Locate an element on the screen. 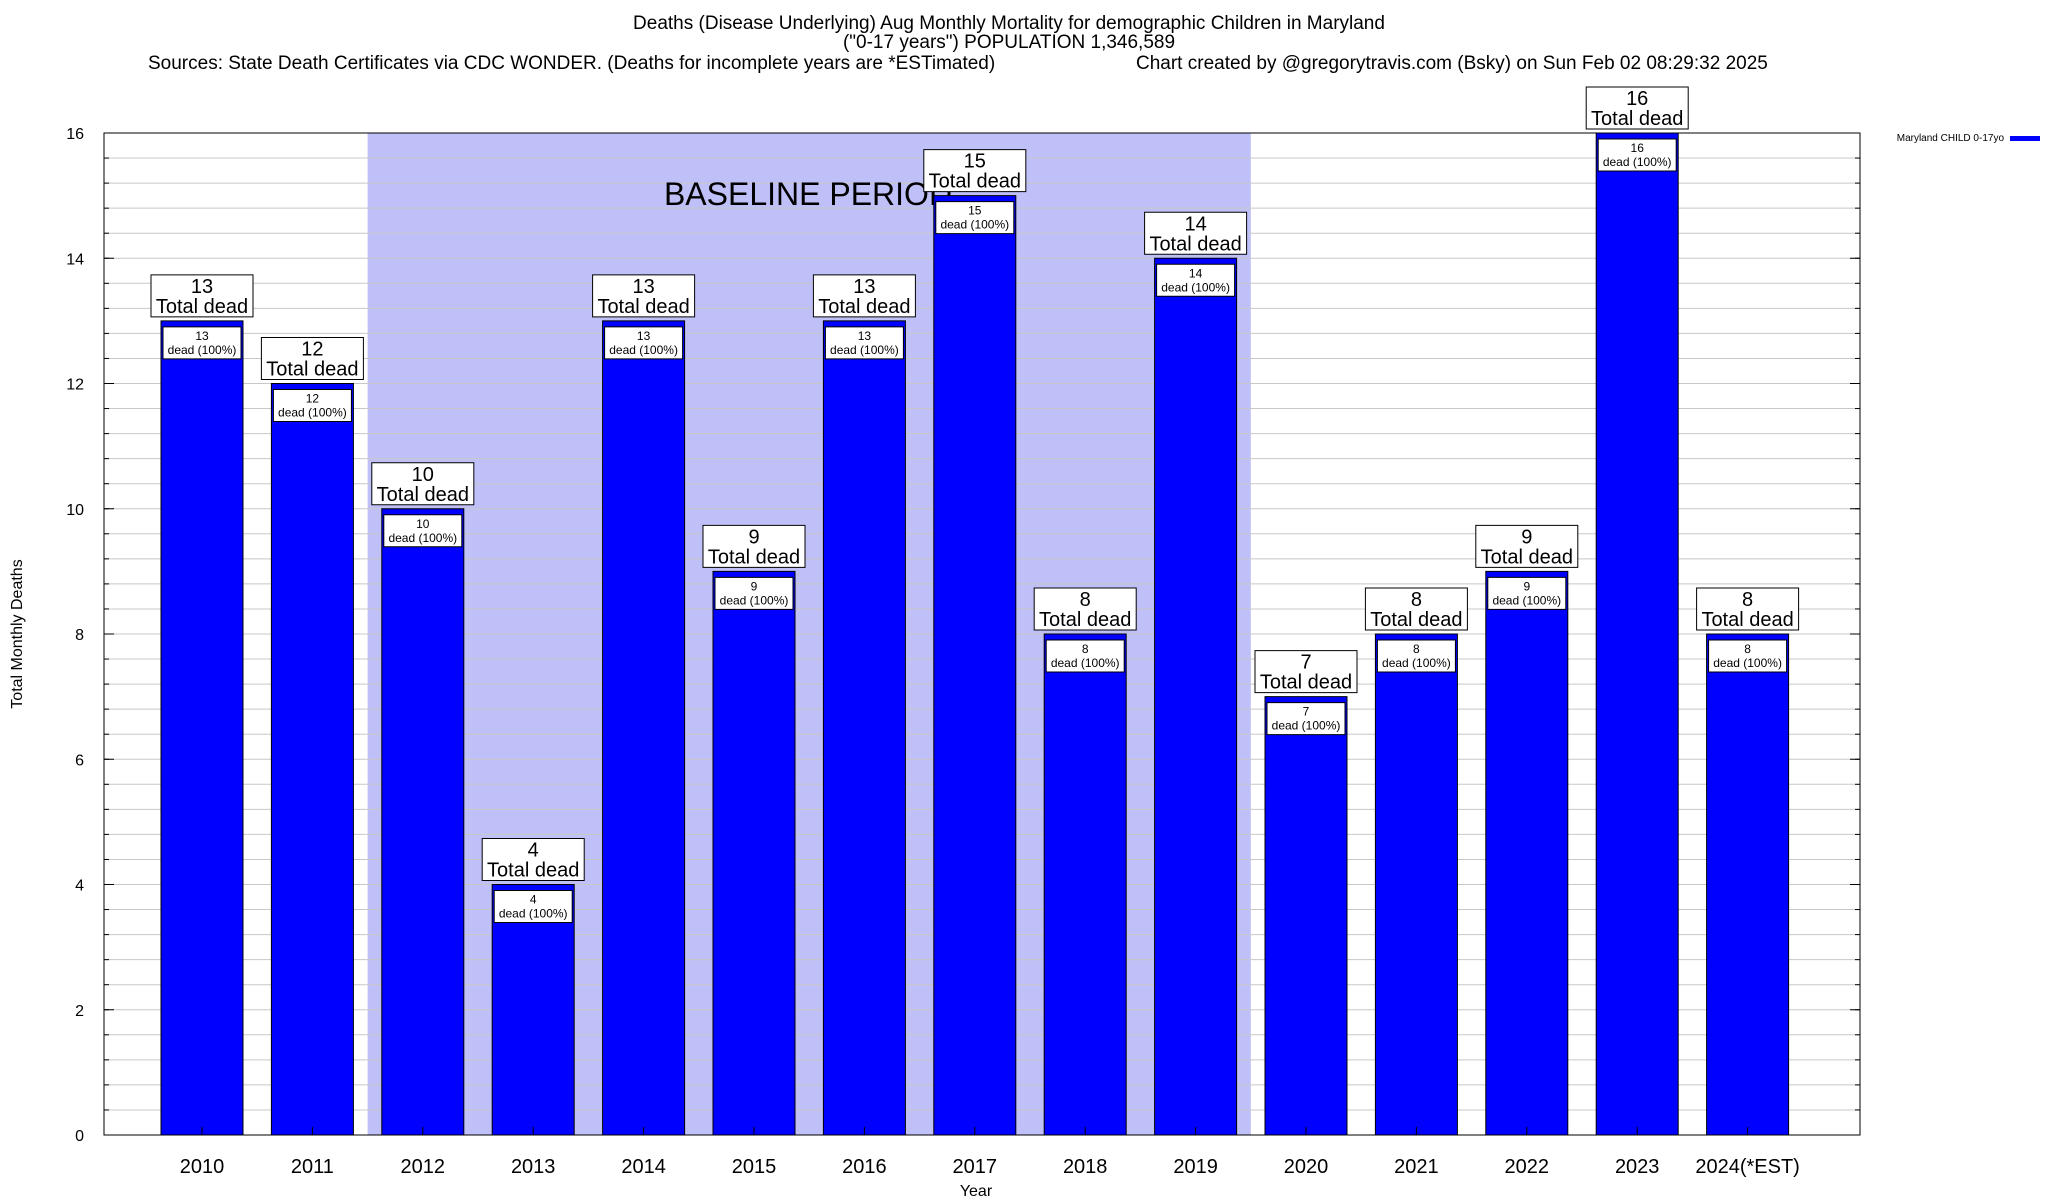 This screenshot has width=2048, height=1200. x-tick-label: 2014 is located at coordinates (643, 1167).